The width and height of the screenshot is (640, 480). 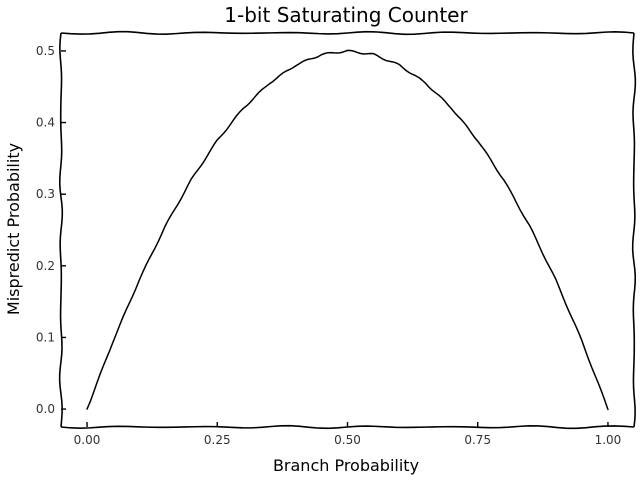 What do you see at coordinates (217, 440) in the screenshot?
I see `x-tick-label: 0.25` at bounding box center [217, 440].